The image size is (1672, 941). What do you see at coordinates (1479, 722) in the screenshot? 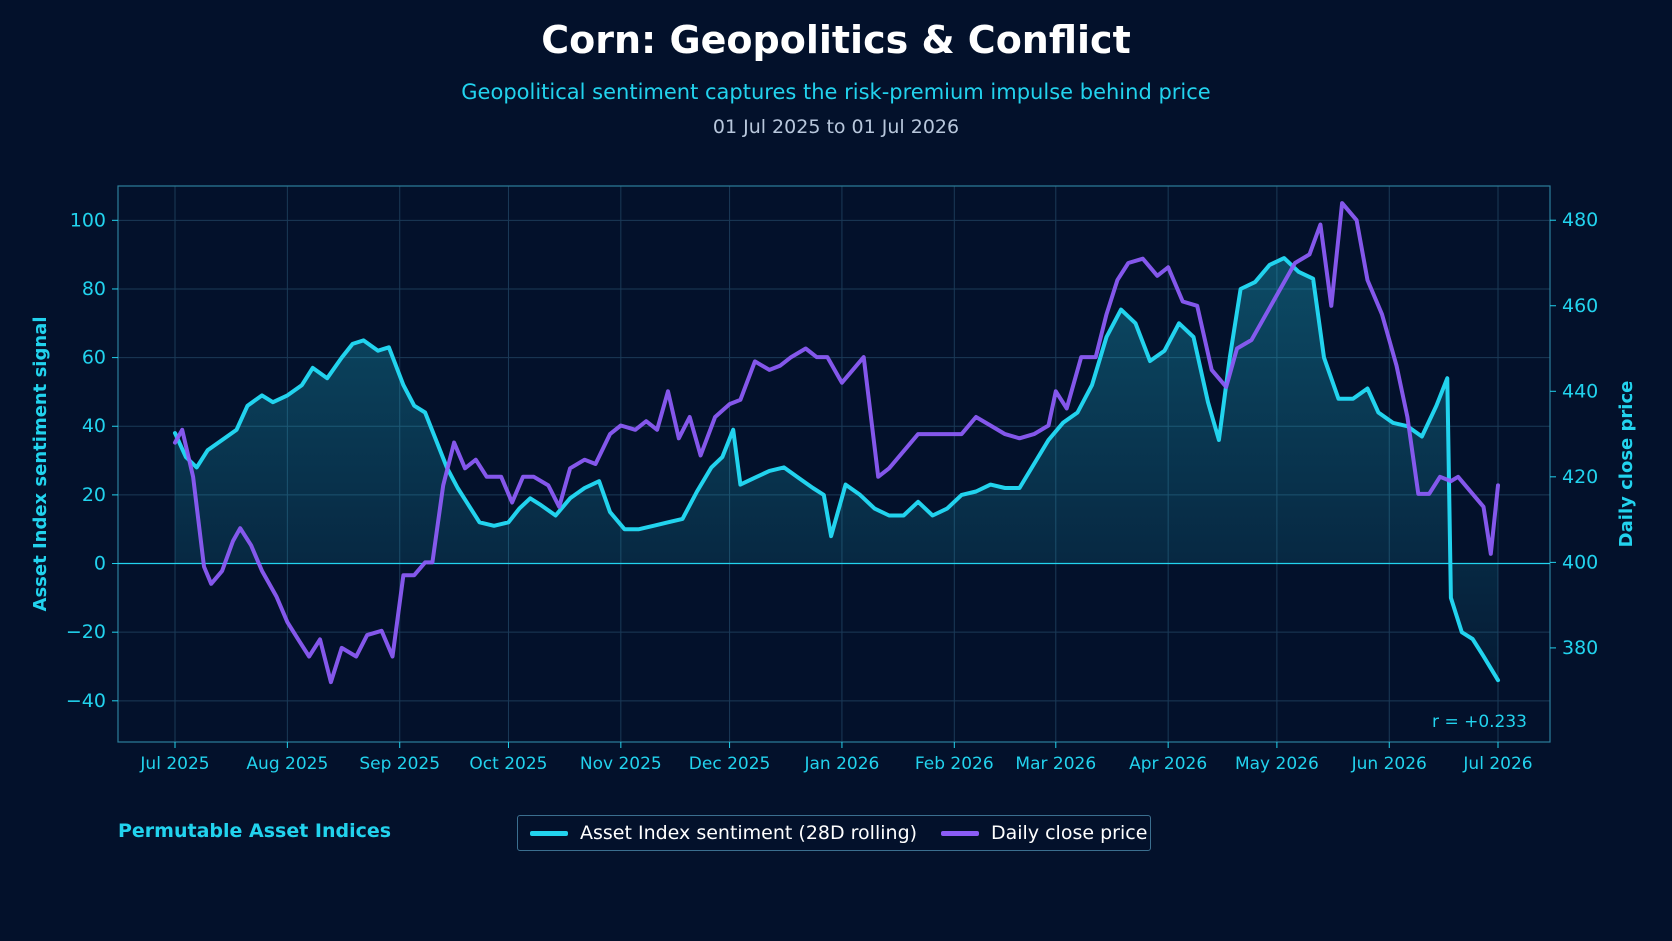
I see `correlation-annotation: r = +0.233` at bounding box center [1479, 722].